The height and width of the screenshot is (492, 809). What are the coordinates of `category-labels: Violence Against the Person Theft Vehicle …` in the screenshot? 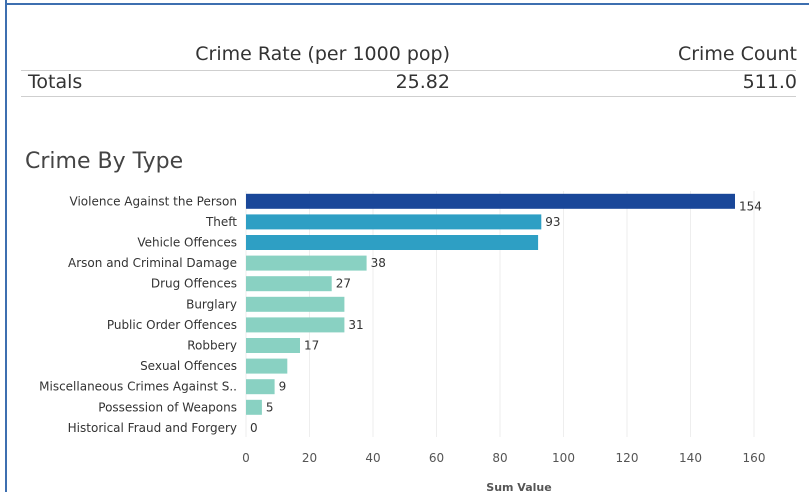 It's located at (138, 314).